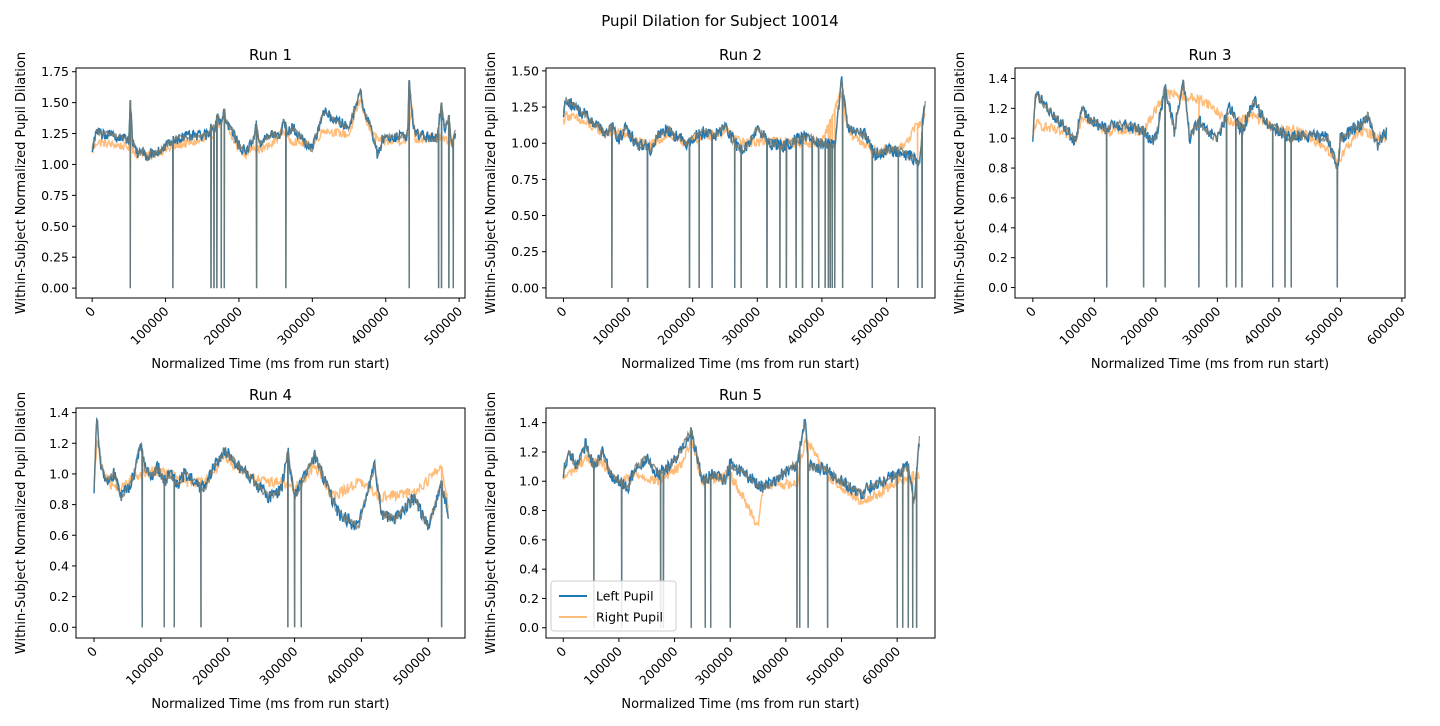 The height and width of the screenshot is (726, 1440). I want to click on legend-box, so click(613, 606).